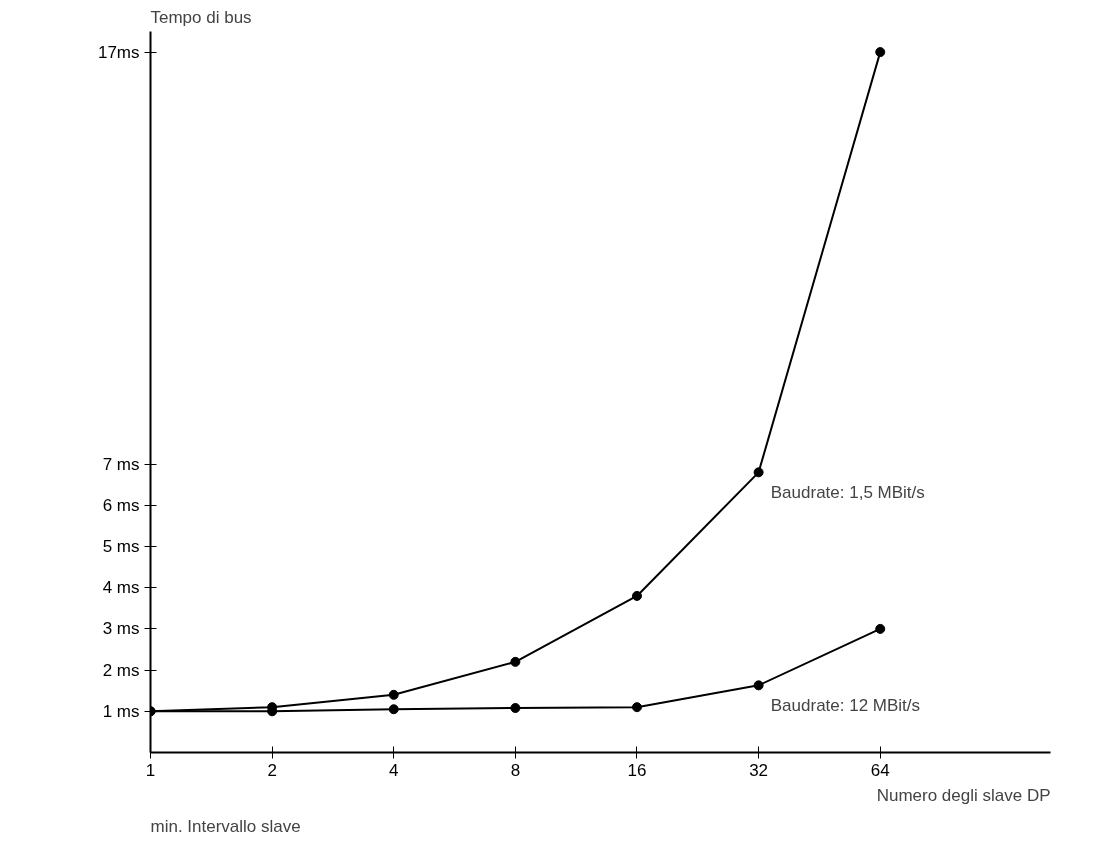 This screenshot has width=1097, height=858. Describe the element at coordinates (121, 588) in the screenshot. I see `y-tick-label: 4 ms` at that location.